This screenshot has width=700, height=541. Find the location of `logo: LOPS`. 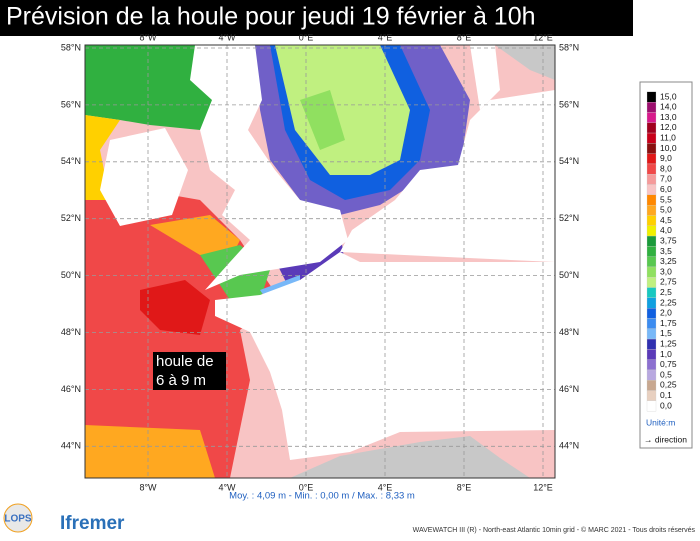

logo: LOPS is located at coordinates (18, 519).